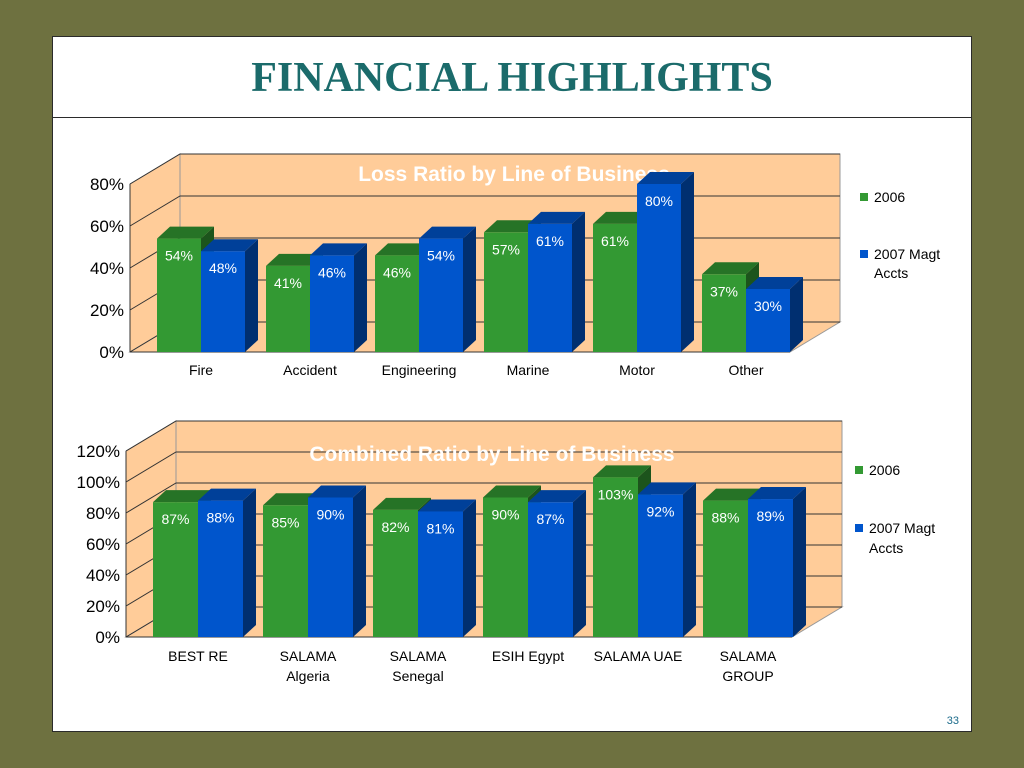  I want to click on data-label: 92%, so click(660, 511).